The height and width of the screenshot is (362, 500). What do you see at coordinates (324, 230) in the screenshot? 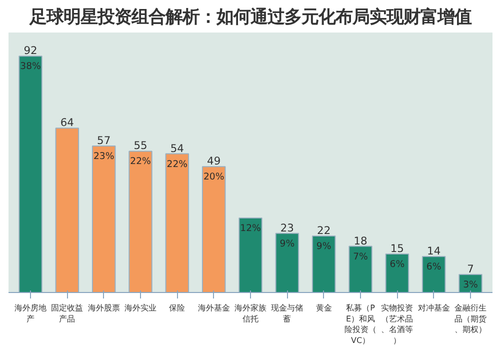
I see `data-label: 22` at bounding box center [324, 230].